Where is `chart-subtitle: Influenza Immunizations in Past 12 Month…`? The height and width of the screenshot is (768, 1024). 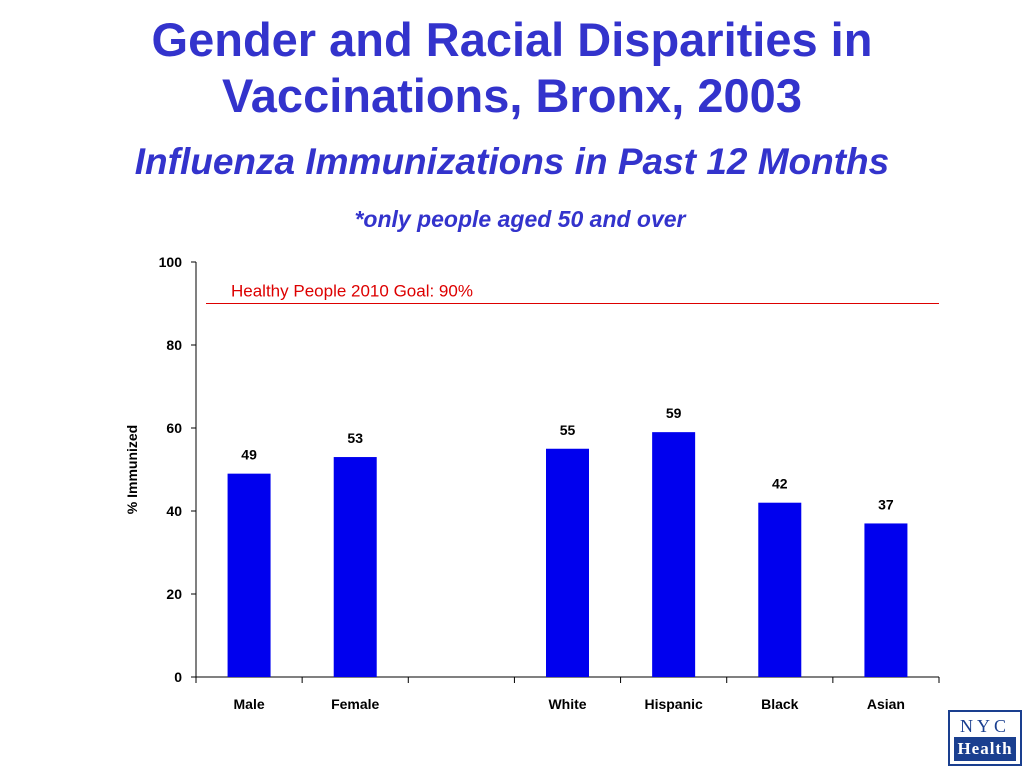 chart-subtitle: Influenza Immunizations in Past 12 Month… is located at coordinates (512, 161).